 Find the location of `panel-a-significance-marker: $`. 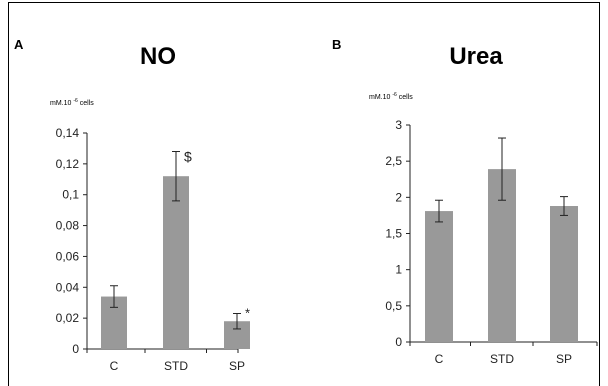

panel-a-significance-marker: $ is located at coordinates (188, 157).